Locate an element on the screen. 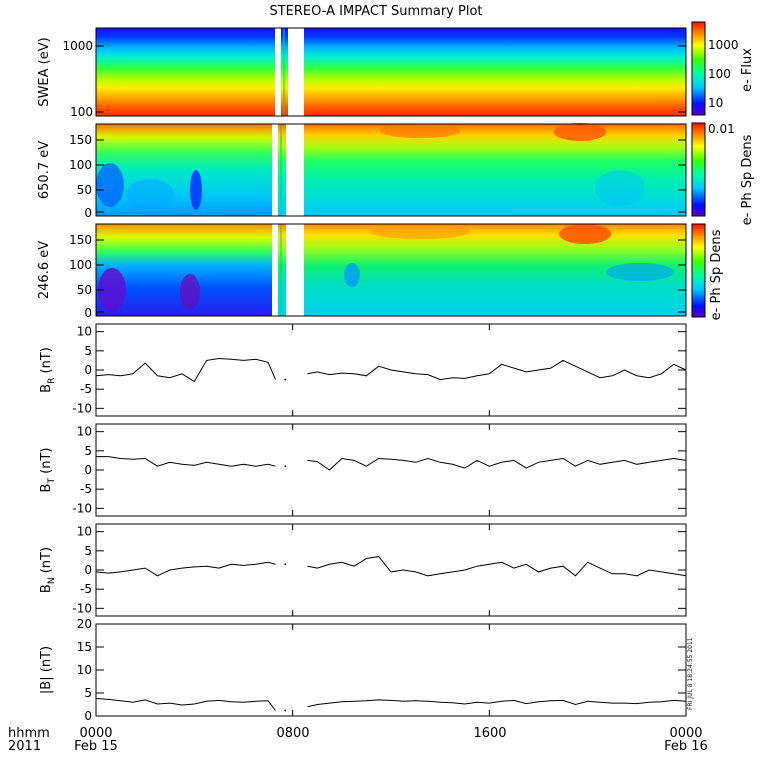  bmag-ytick-label: 0 is located at coordinates (88, 716).